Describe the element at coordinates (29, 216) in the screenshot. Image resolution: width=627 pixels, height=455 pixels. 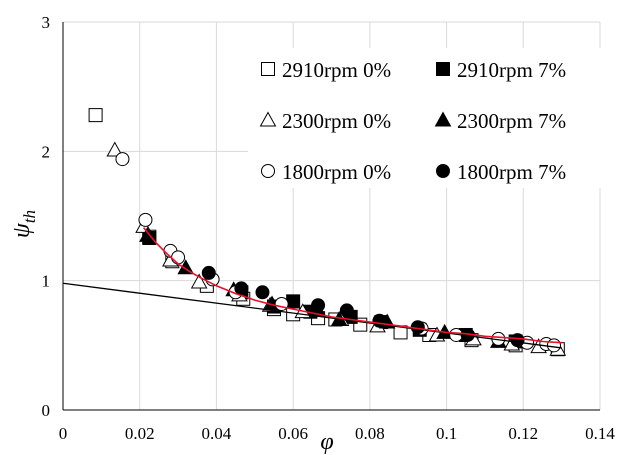
I see `y-axis-label-subscript: th` at that location.